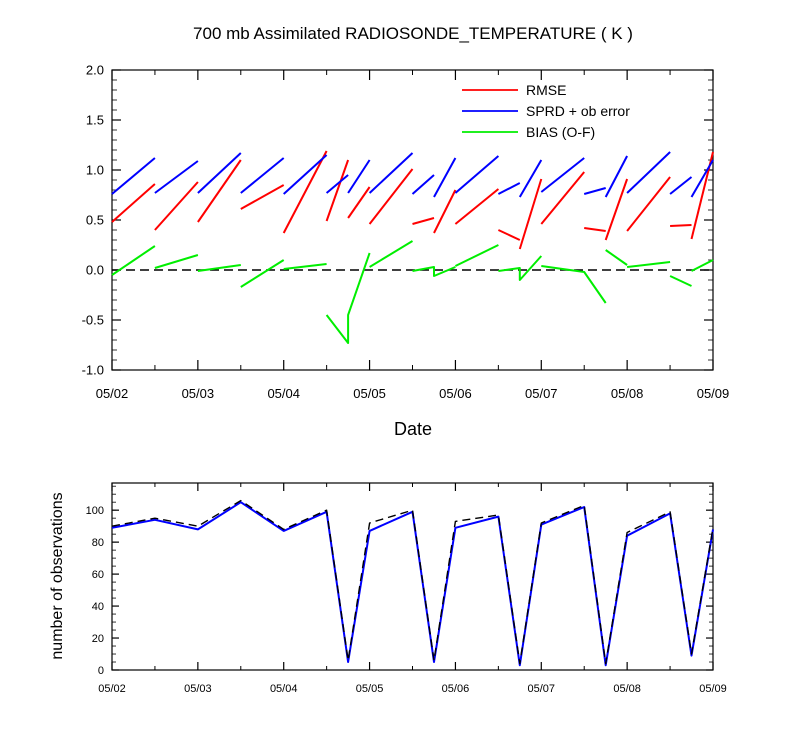 The height and width of the screenshot is (750, 800). Describe the element at coordinates (413, 429) in the screenshot. I see `x-axis-label: Date` at that location.